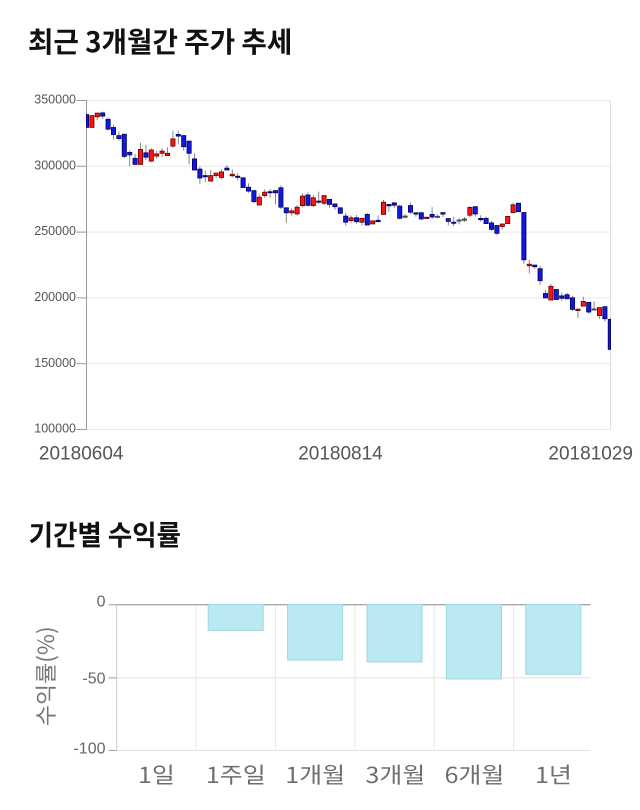 The image size is (640, 810). I want to click on svg-text: 100000, so click(55, 429).